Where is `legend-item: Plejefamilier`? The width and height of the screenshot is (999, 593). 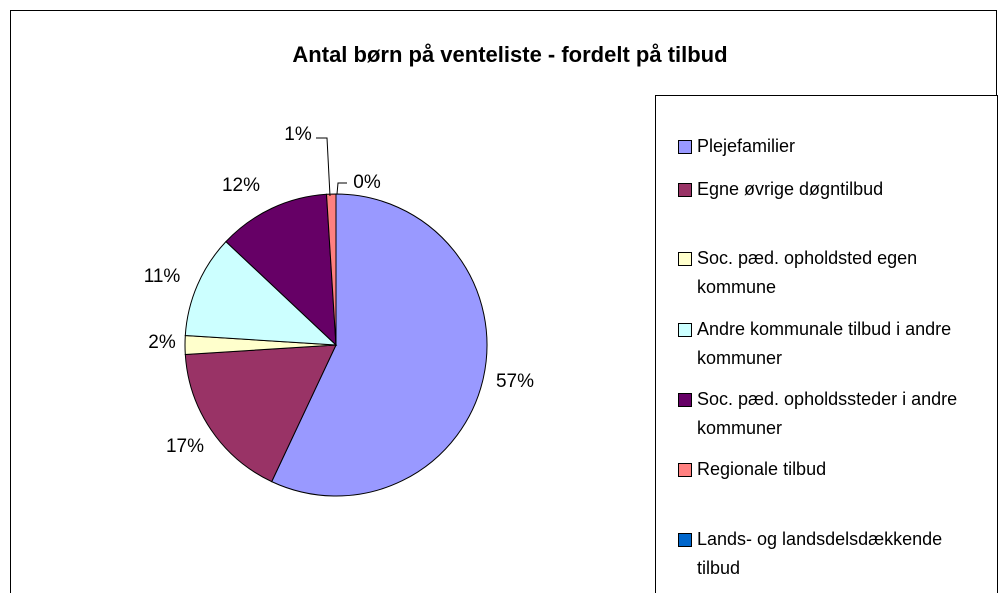
legend-item: Plejefamilier is located at coordinates (828, 146).